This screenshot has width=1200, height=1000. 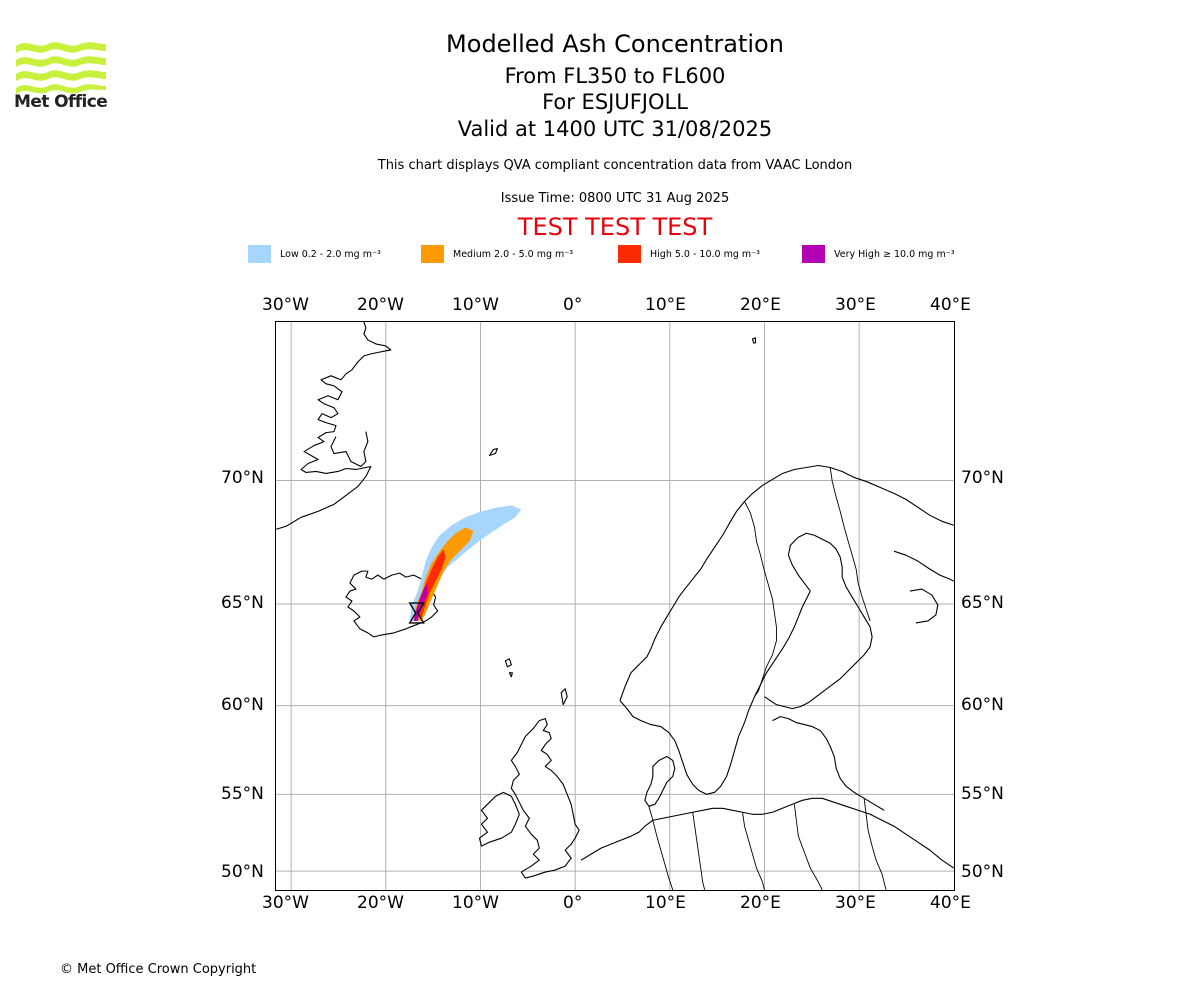 What do you see at coordinates (513, 254) in the screenshot?
I see `legend-label-medium: Medium 2.0 - 5.0 mg m⁻³` at bounding box center [513, 254].